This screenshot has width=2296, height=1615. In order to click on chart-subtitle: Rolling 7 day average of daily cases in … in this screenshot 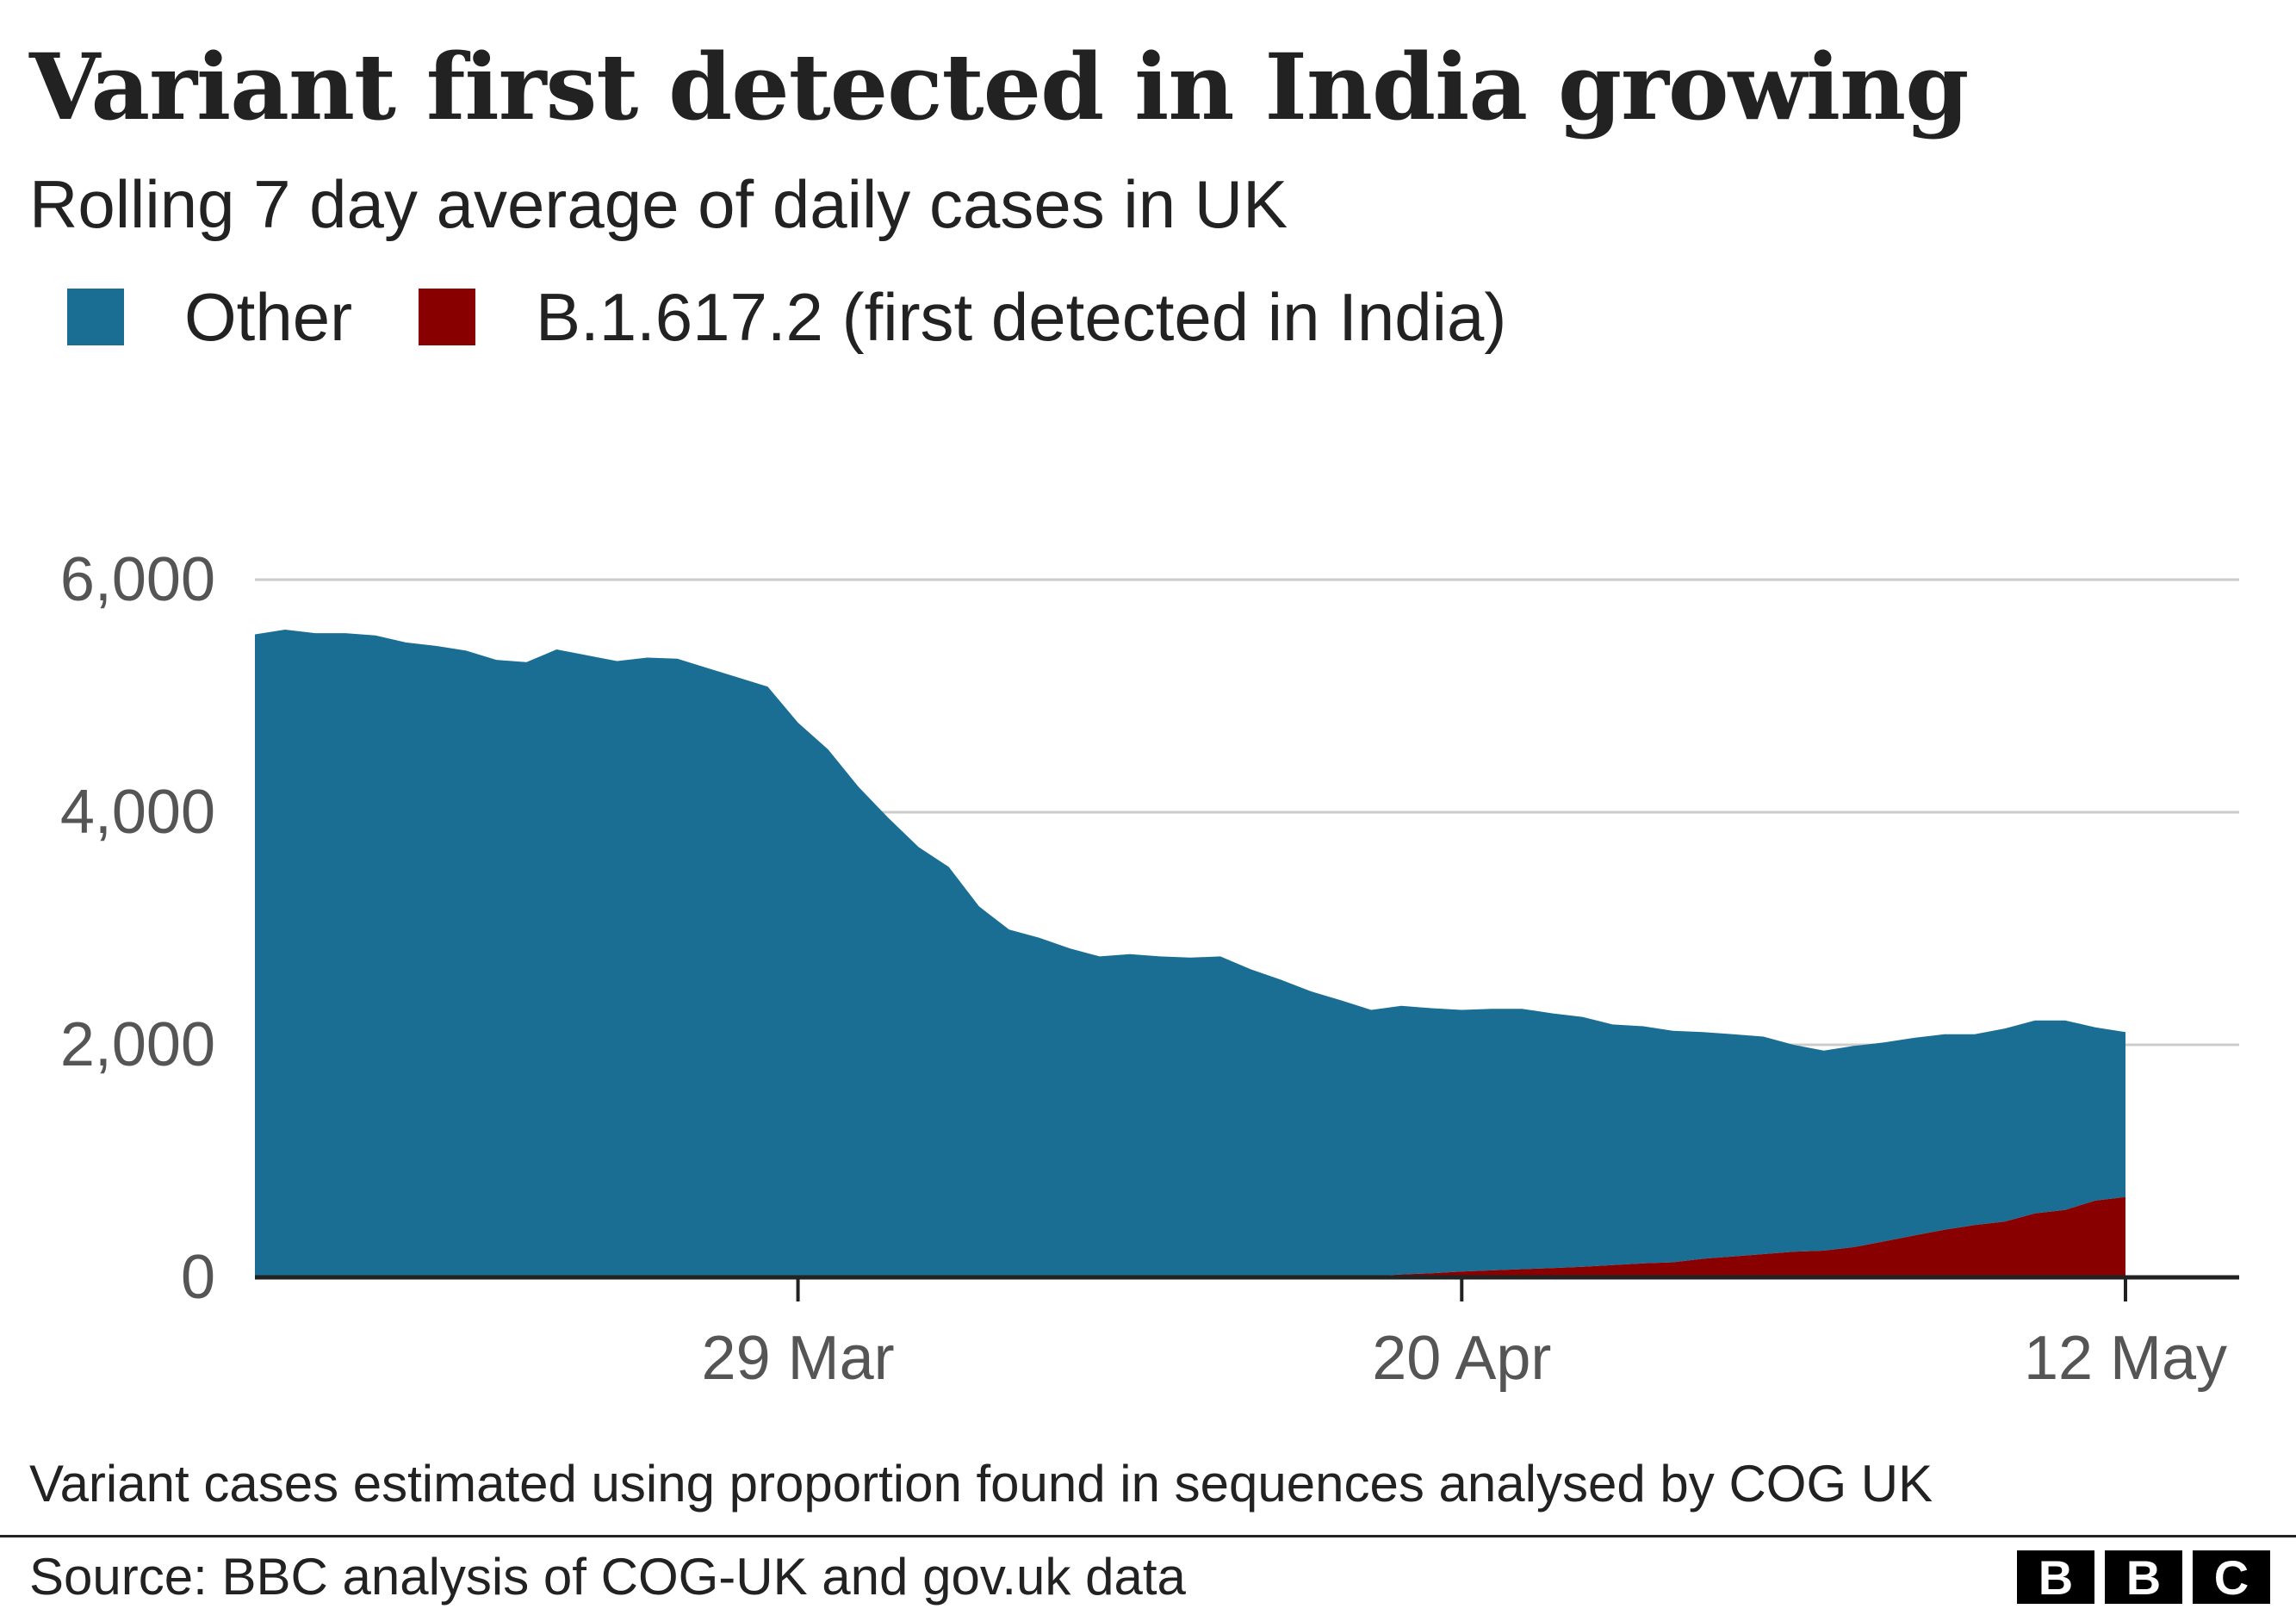, I will do `click(658, 204)`.